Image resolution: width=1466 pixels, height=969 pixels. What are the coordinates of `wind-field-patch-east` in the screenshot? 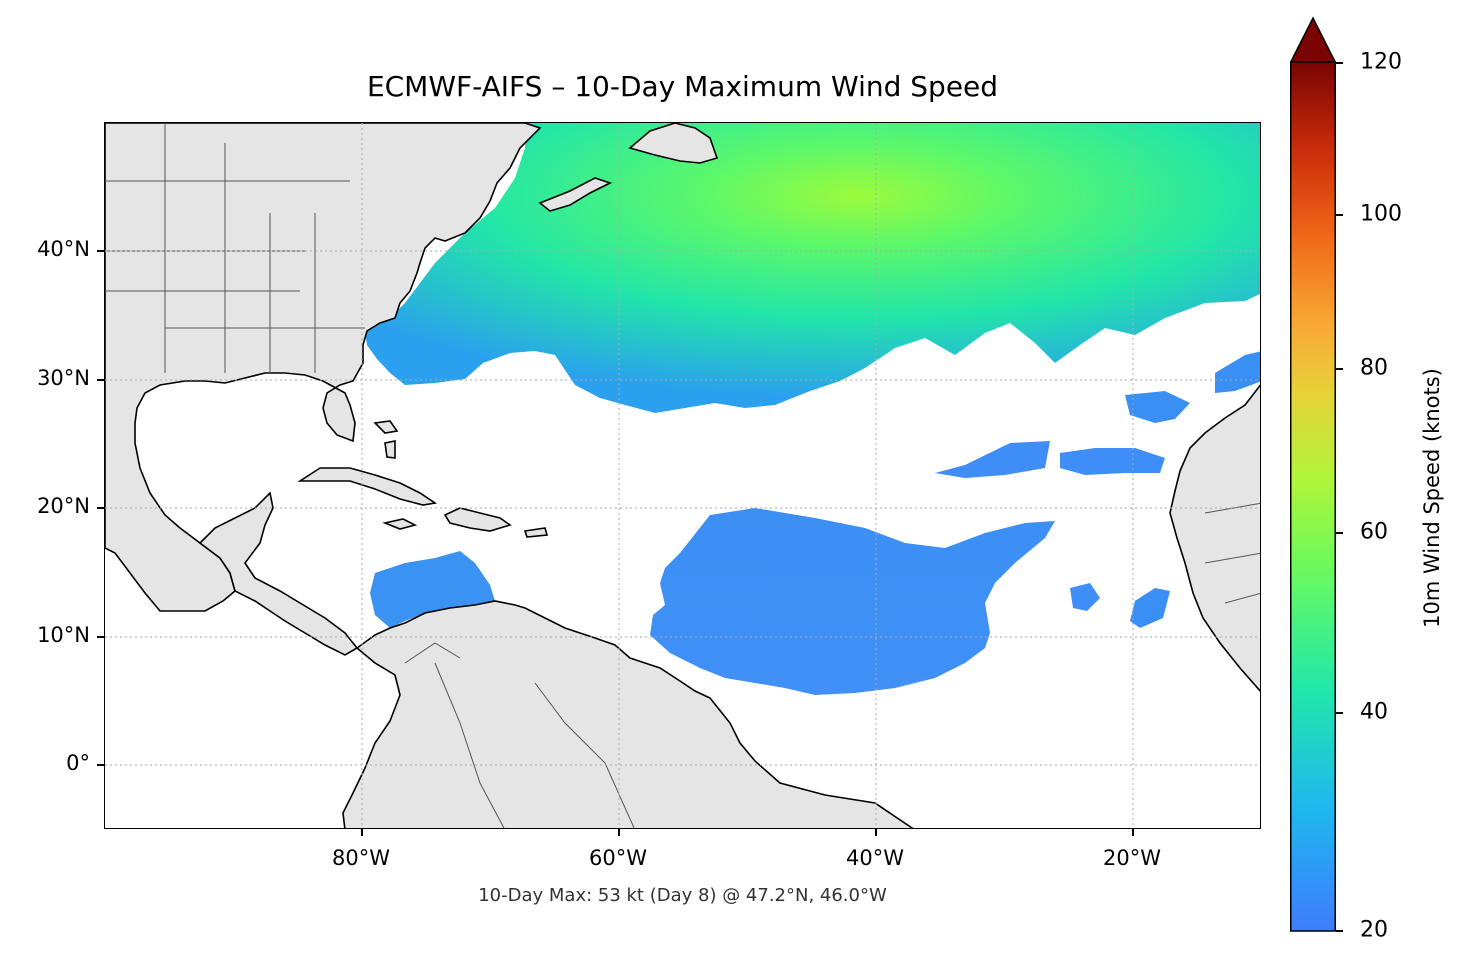 It's located at (1157, 407).